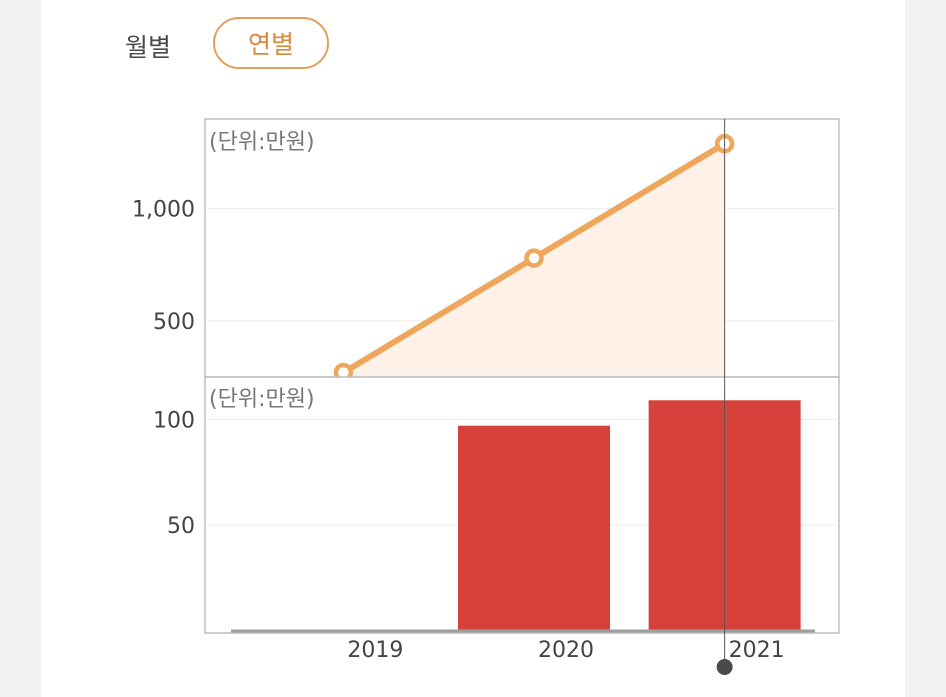 This screenshot has width=946, height=697. Describe the element at coordinates (174, 420) in the screenshot. I see `bar-y-tick-label: 100` at that location.